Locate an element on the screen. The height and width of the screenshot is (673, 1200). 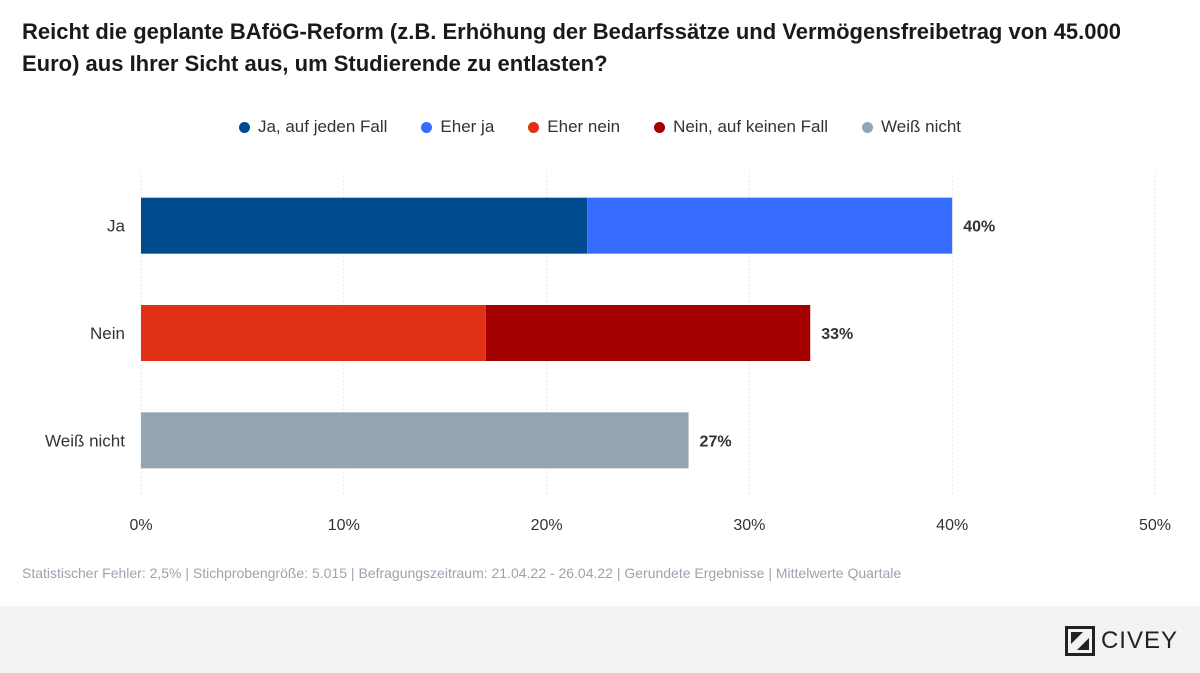
legend-label: Eher ja is located at coordinates (467, 126).